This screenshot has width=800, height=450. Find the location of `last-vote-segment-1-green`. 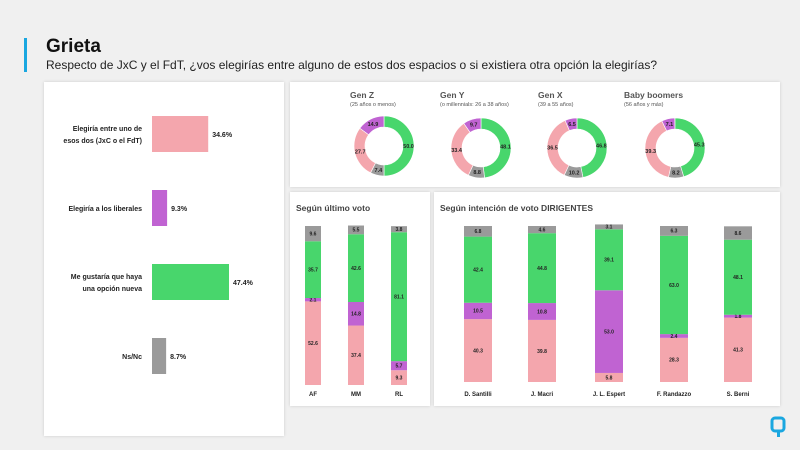

last-vote-segment-1-green is located at coordinates (356, 268).